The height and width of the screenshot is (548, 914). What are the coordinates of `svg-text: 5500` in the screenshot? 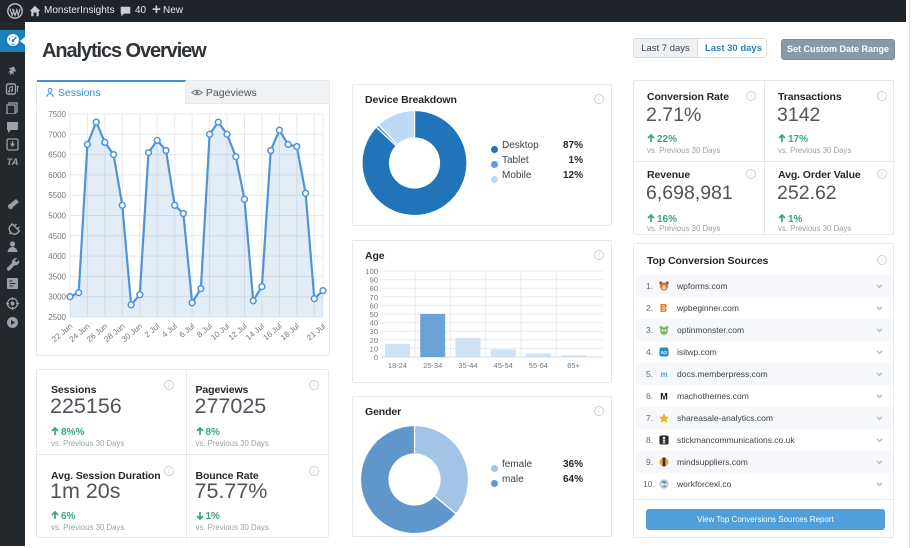 It's located at (57, 195).